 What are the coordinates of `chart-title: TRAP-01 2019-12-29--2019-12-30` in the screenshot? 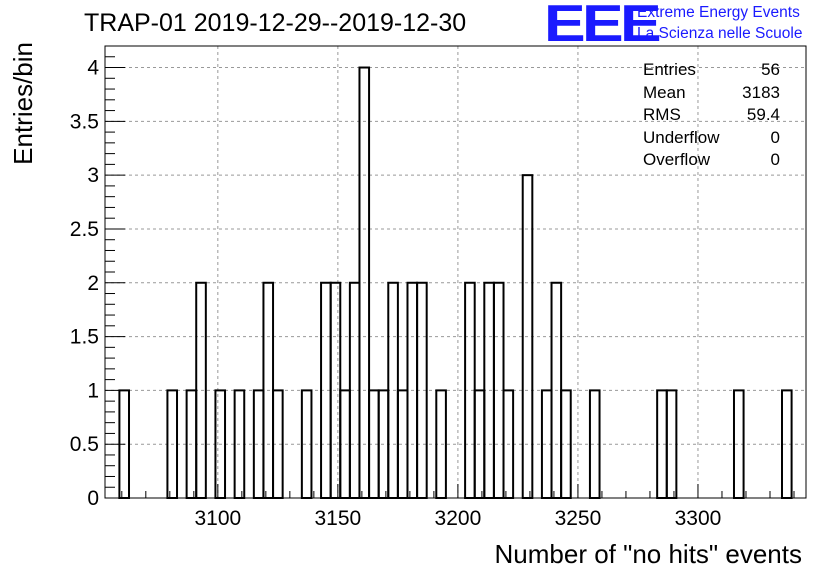 It's located at (275, 23).